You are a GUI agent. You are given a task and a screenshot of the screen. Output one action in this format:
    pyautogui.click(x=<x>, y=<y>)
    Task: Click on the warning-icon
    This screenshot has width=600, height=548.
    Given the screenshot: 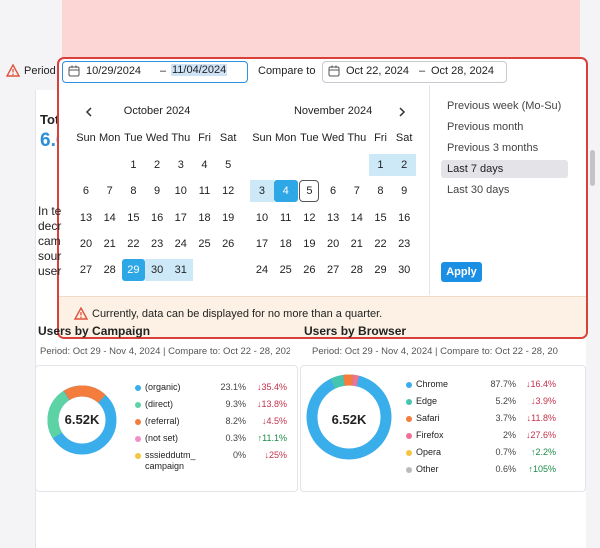 What is the action you would take?
    pyautogui.click(x=81, y=313)
    